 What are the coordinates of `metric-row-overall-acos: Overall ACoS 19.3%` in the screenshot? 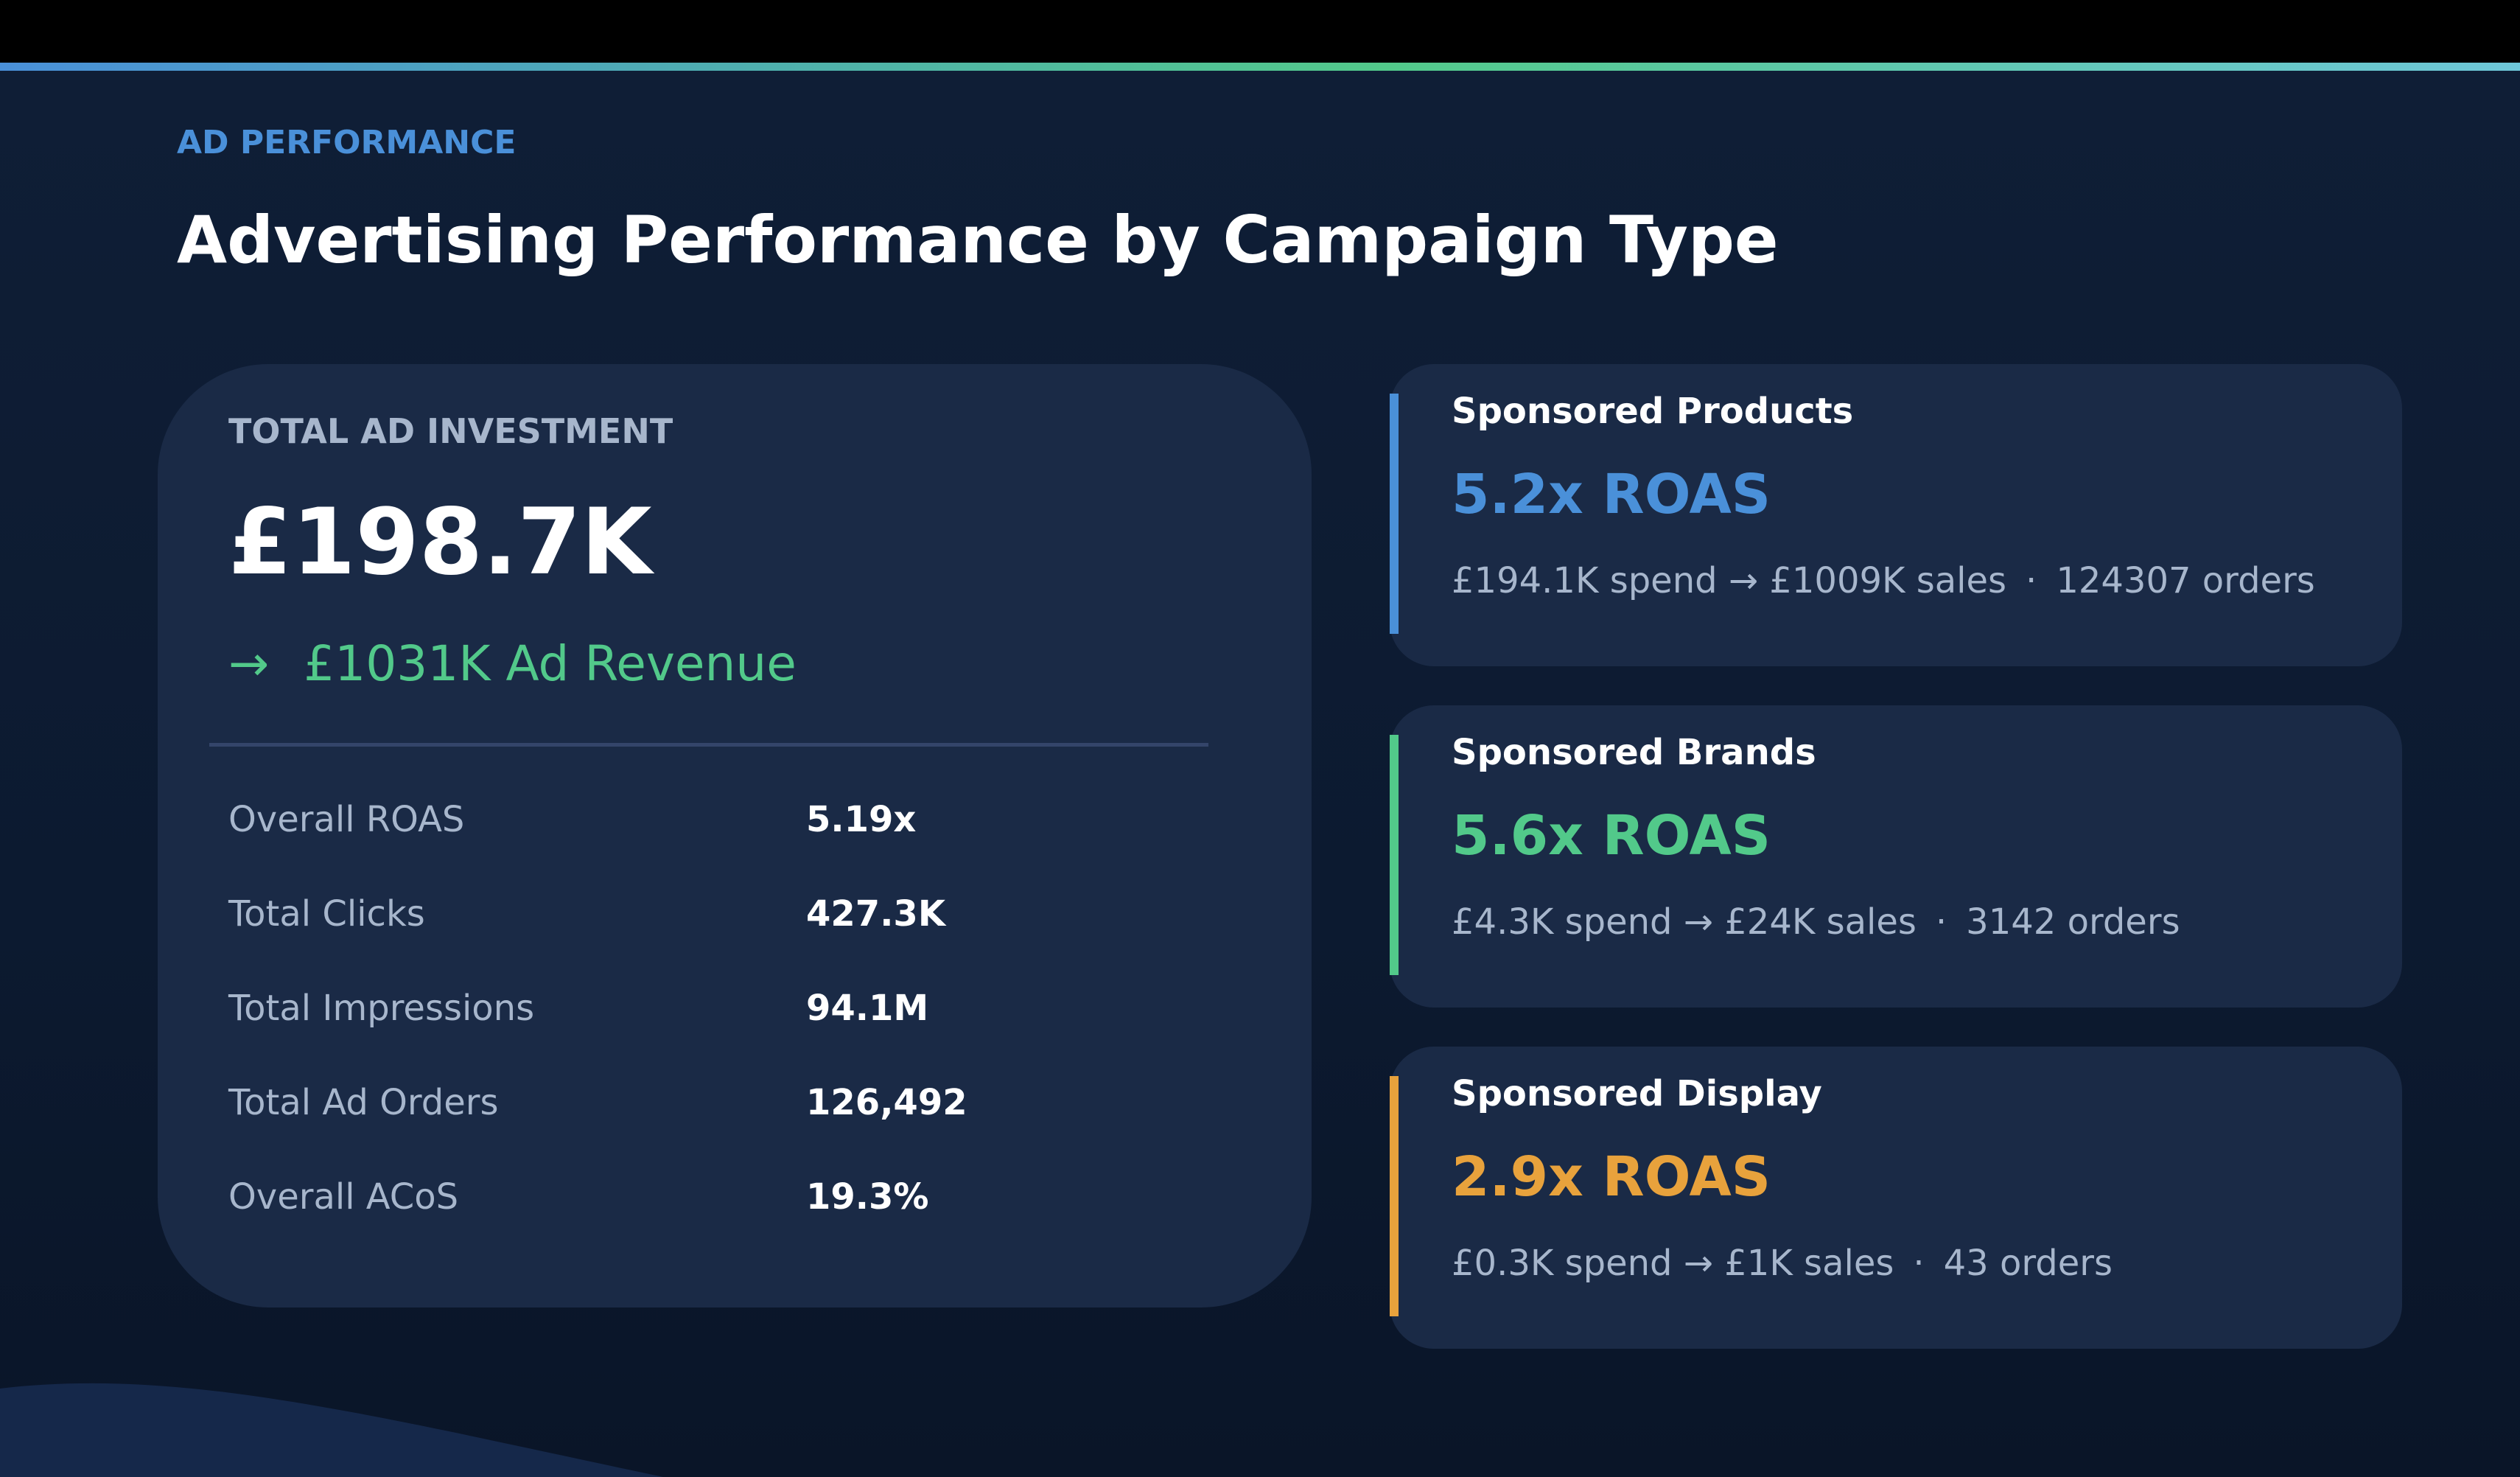 It's located at (707, 1205).